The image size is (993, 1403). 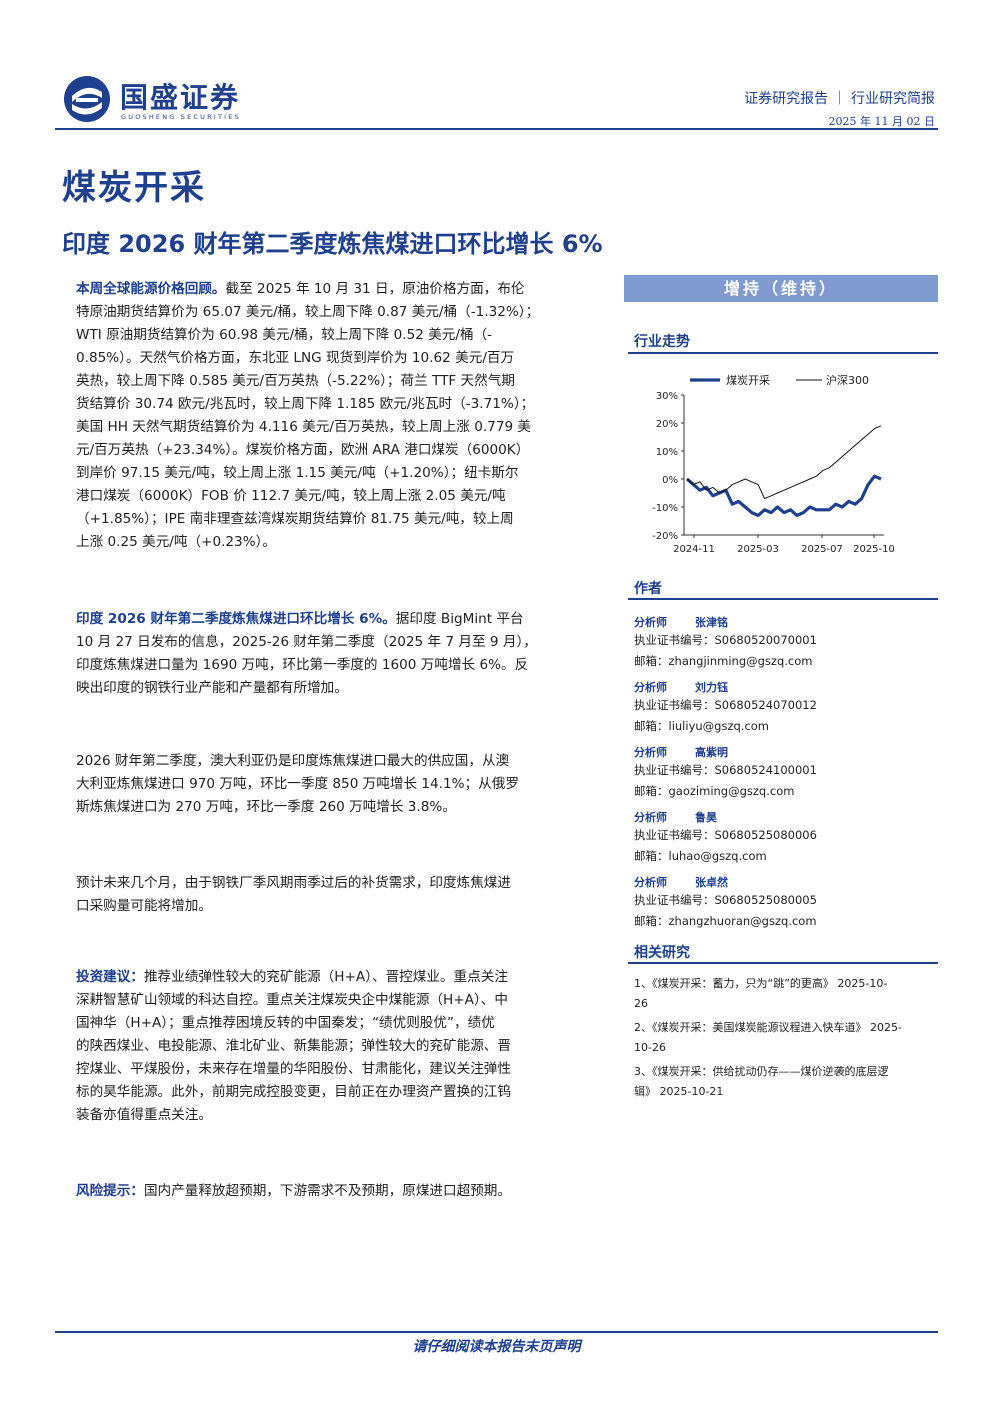 I want to click on body-line: 国内产量释放超预期，下游需求不及预期，原煤进口超预期。, so click(x=327, y=1191).